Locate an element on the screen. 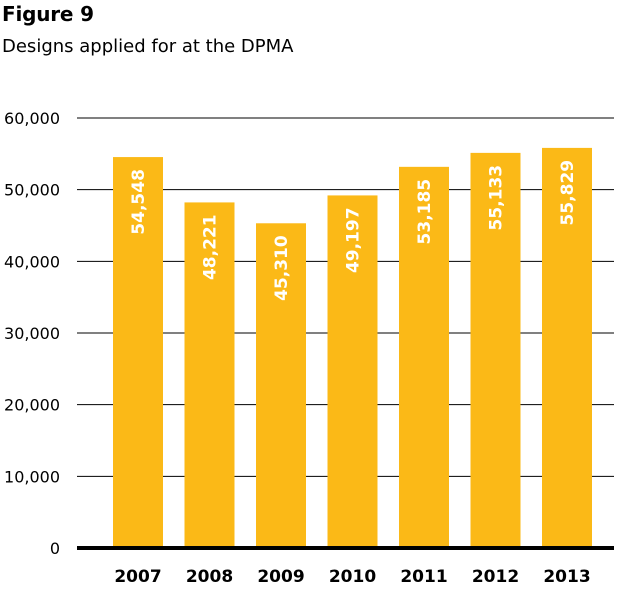 This screenshot has width=624, height=591. y-tick-label: 40,000 is located at coordinates (32, 261).